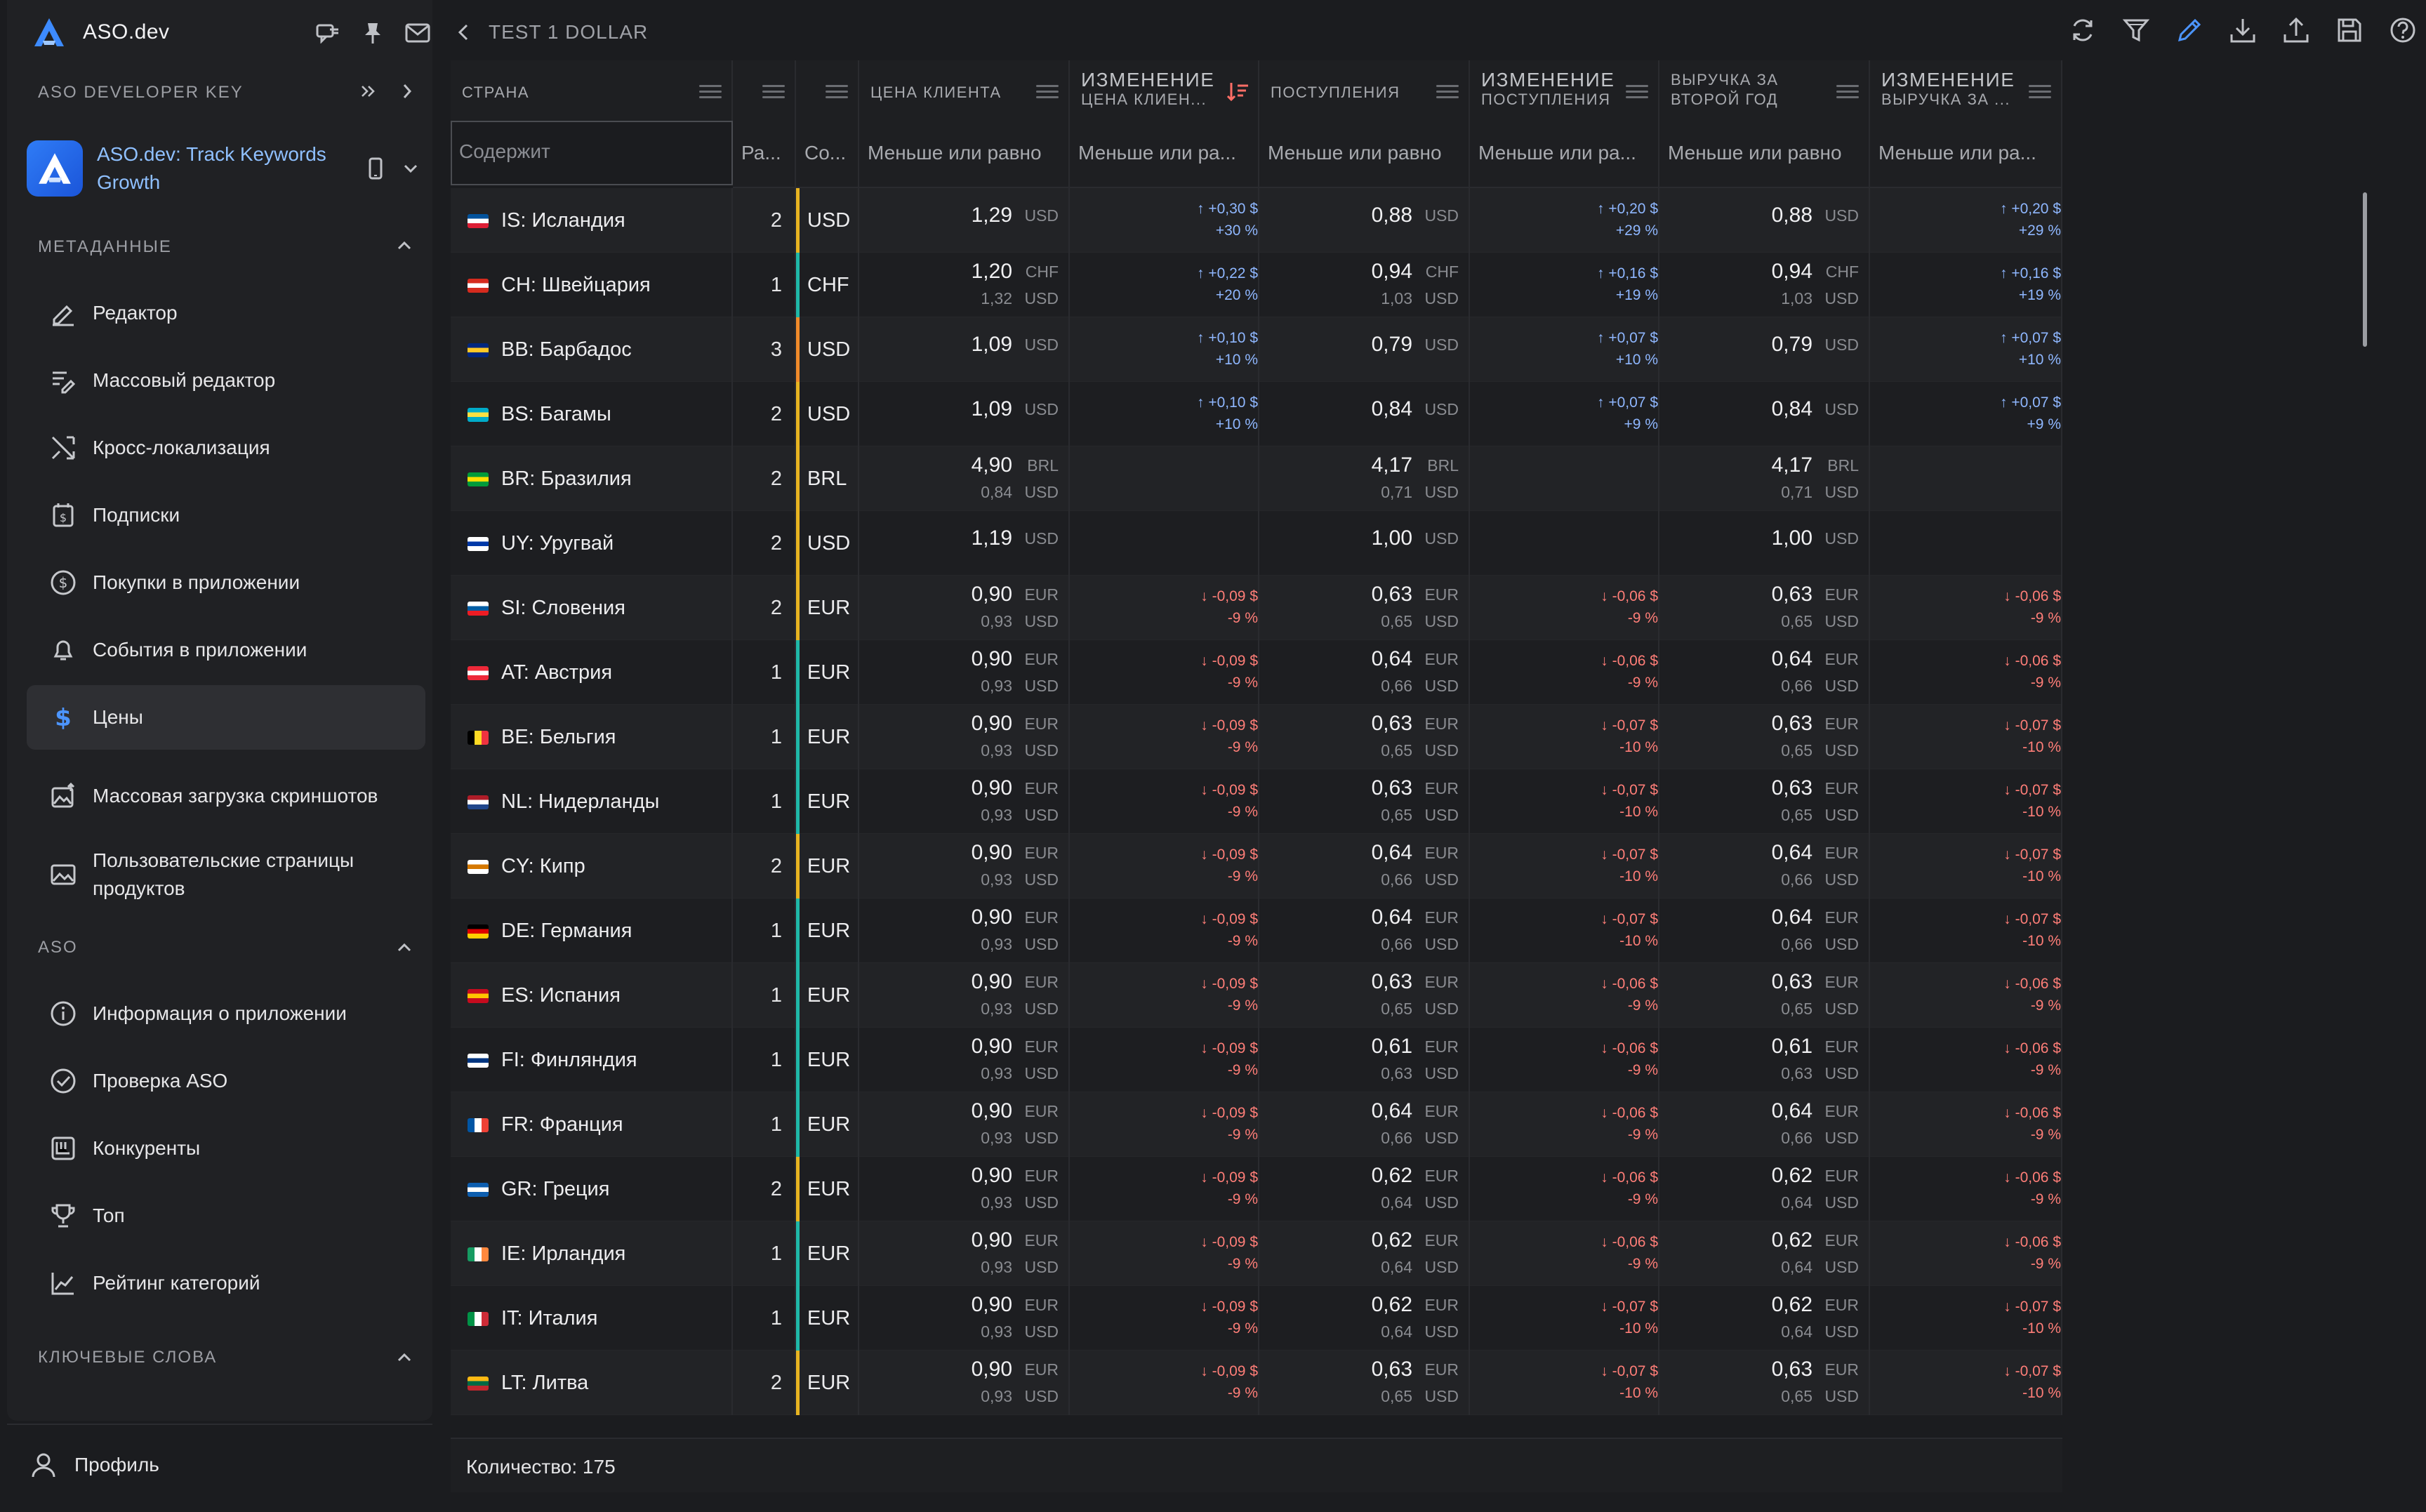 This screenshot has width=2426, height=1512. What do you see at coordinates (1564, 349) in the screenshot?
I see `cell-proceeds-change: ↑ +0,07 $ +10 %` at bounding box center [1564, 349].